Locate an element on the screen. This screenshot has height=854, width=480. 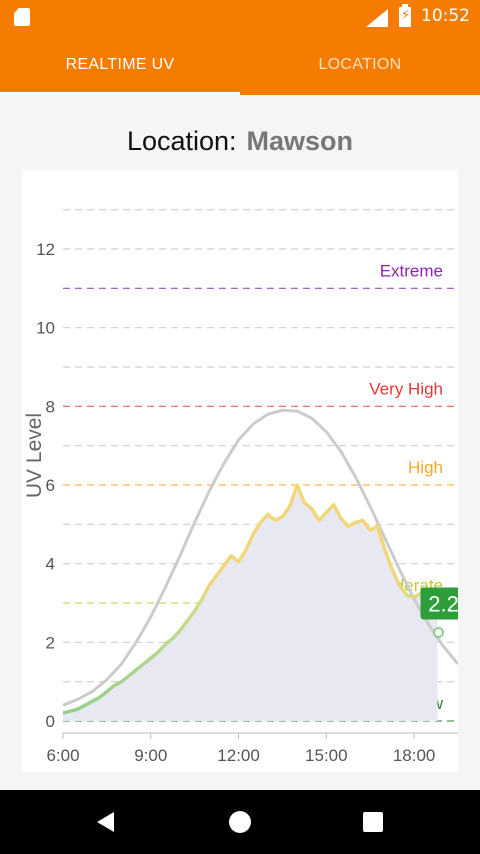
current-point is located at coordinates (439, 632).